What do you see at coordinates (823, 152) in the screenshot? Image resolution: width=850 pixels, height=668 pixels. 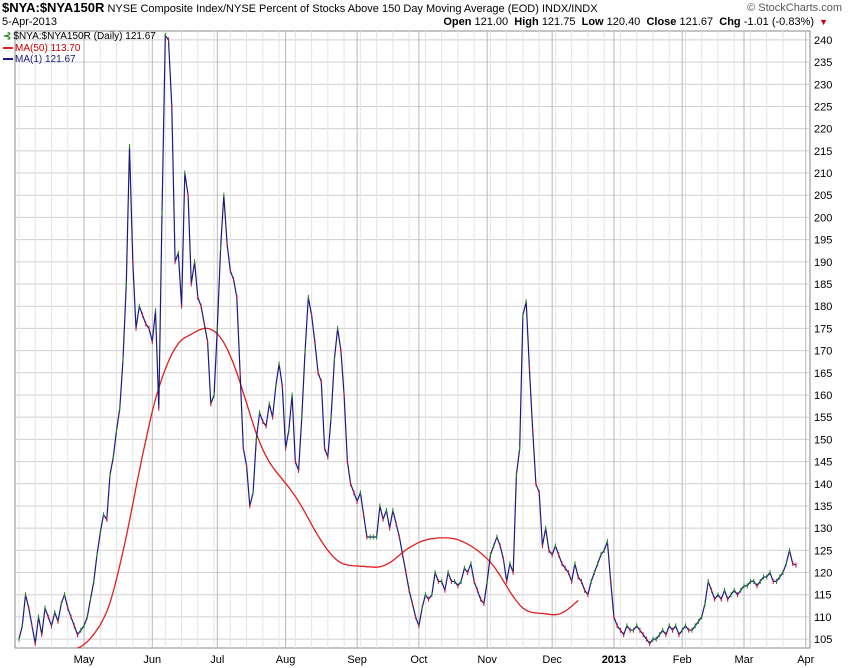 I see `y-tick-label: 215` at bounding box center [823, 152].